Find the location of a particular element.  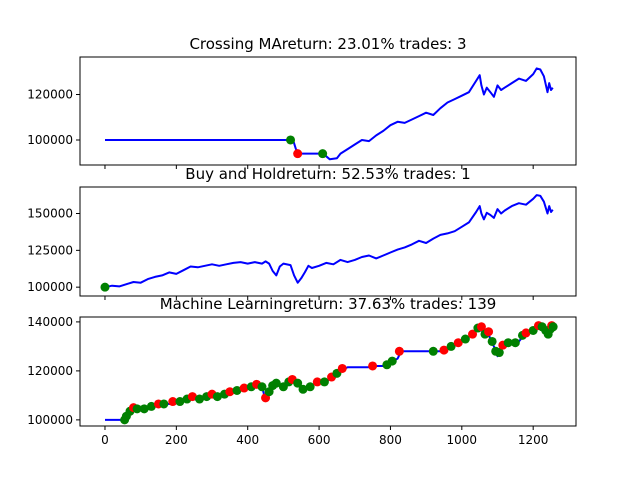

chart-title: Buy and Holdreturn: 52.53% trades: 1 is located at coordinates (327, 174).